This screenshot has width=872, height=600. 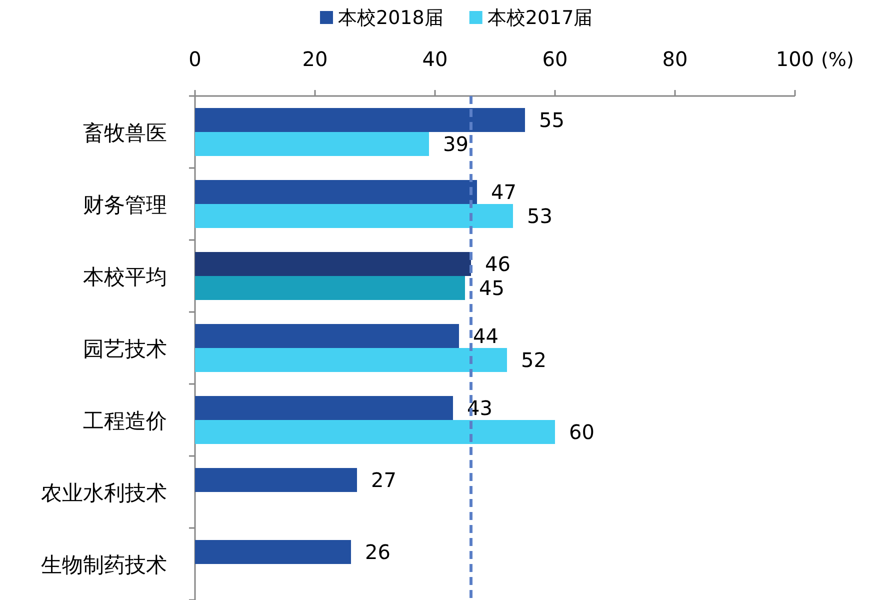 I want to click on legend-label: 本校2018届, so click(x=391, y=18).